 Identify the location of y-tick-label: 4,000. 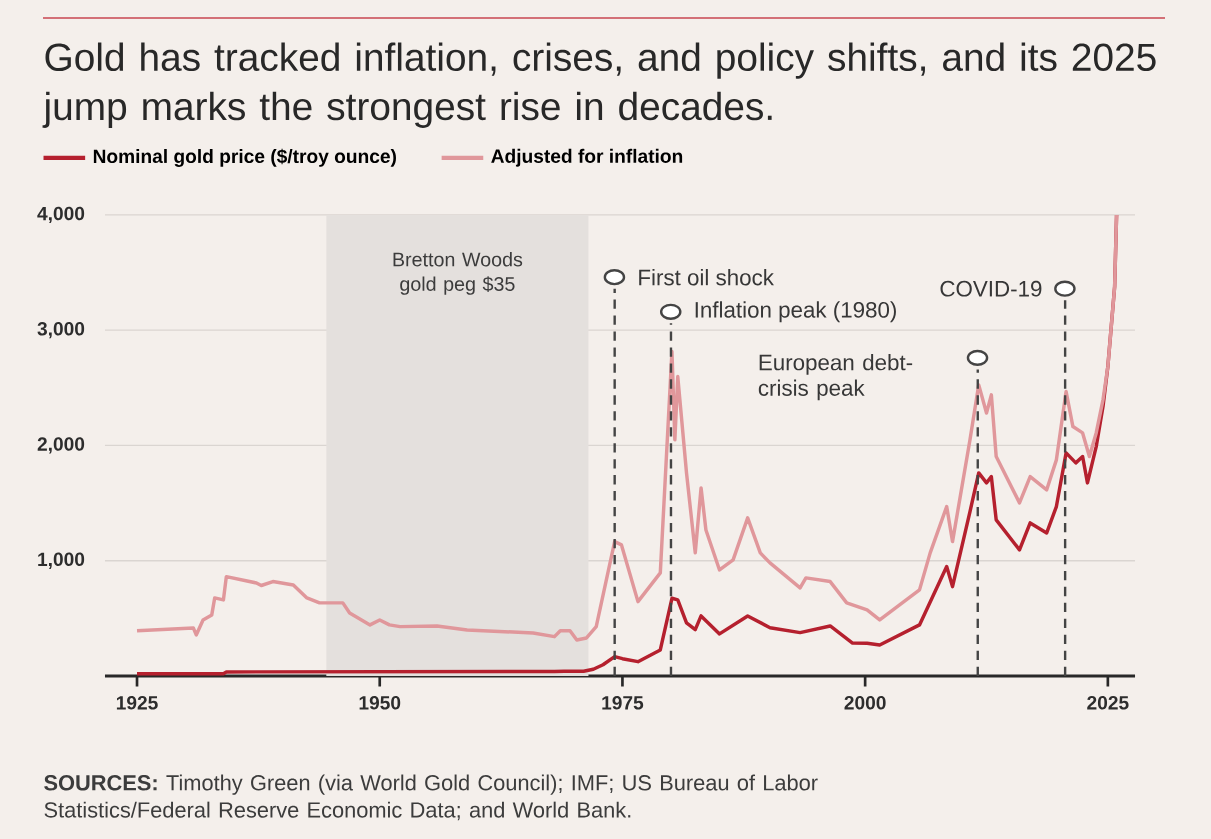
(61, 215).